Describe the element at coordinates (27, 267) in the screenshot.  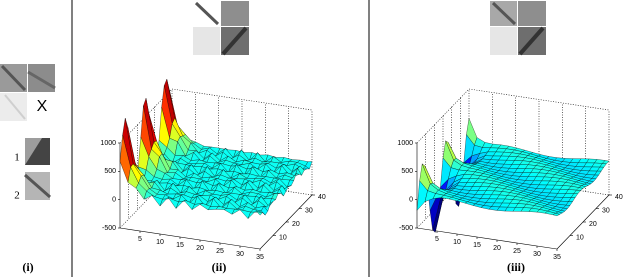
I see `panel-label: (i)` at that location.